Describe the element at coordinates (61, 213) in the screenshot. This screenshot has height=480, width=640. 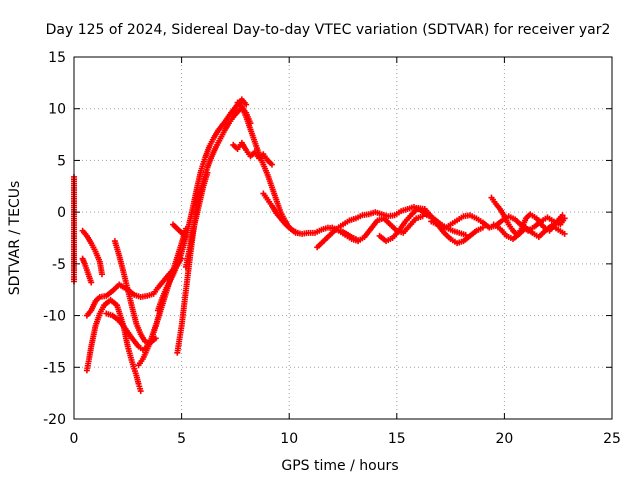
I see `y-tick-label: 0` at that location.